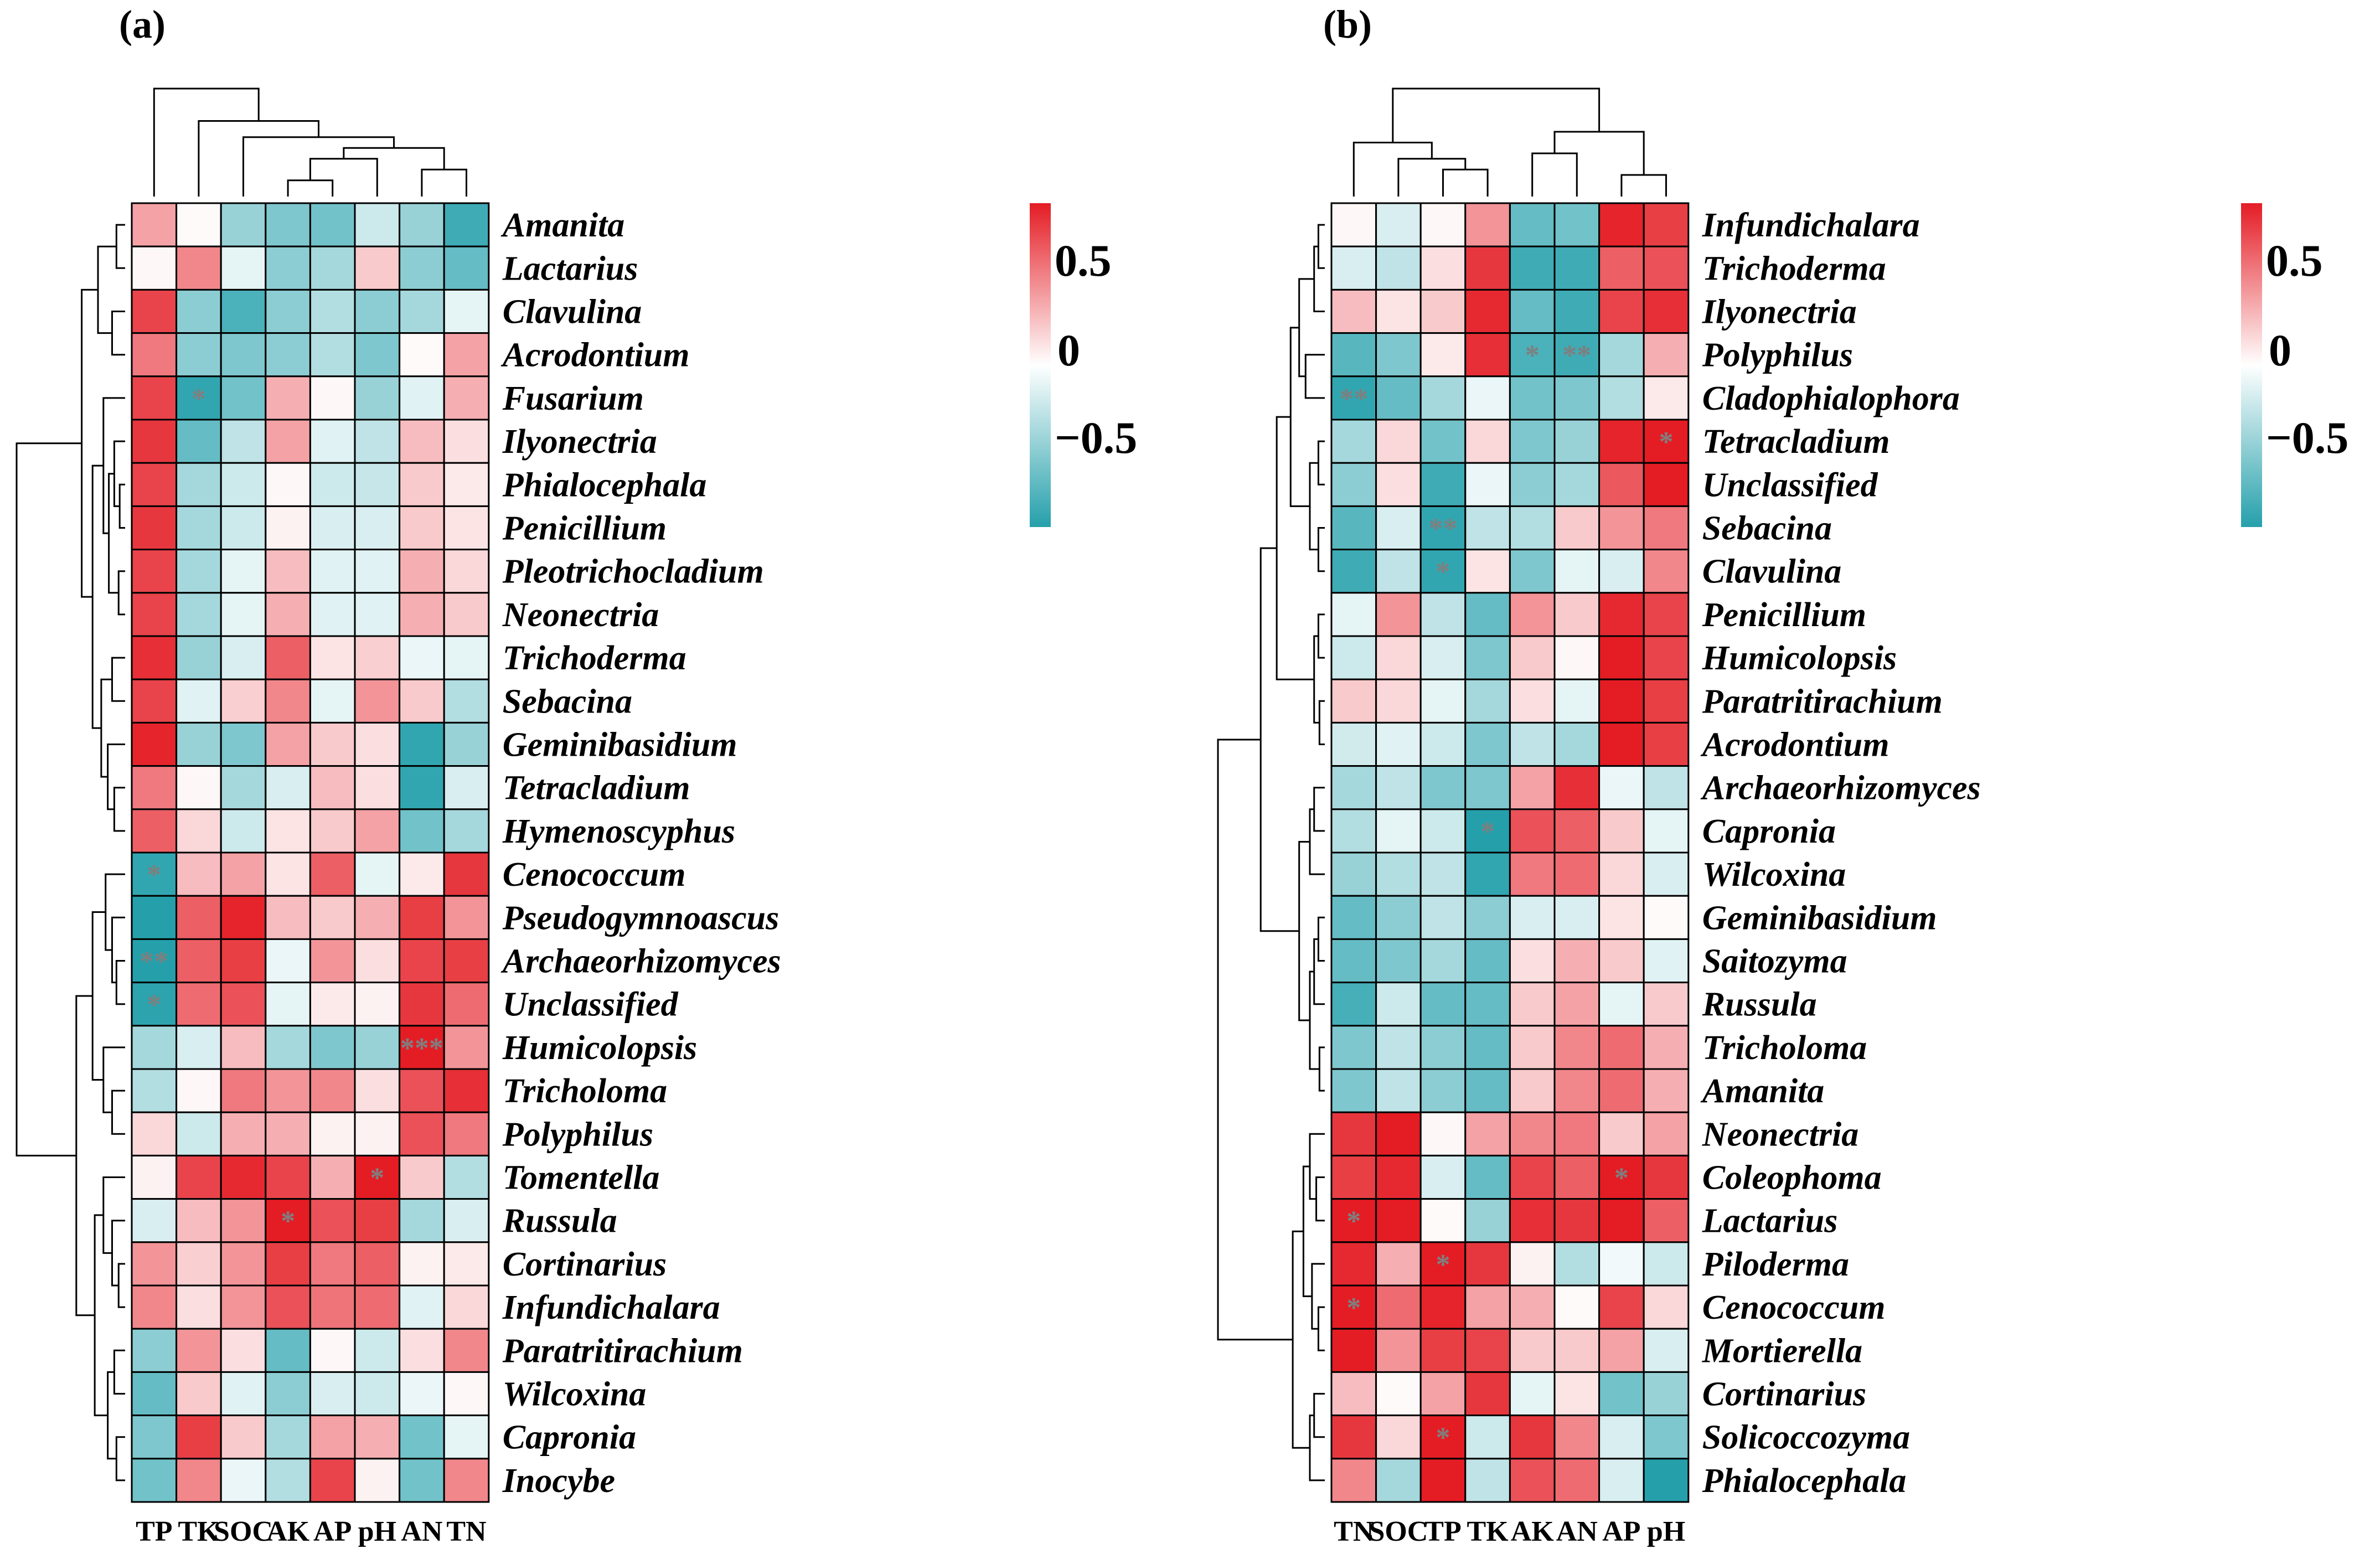  Describe the element at coordinates (633, 572) in the screenshot. I see `row-label: Pleotrichocladium` at that location.